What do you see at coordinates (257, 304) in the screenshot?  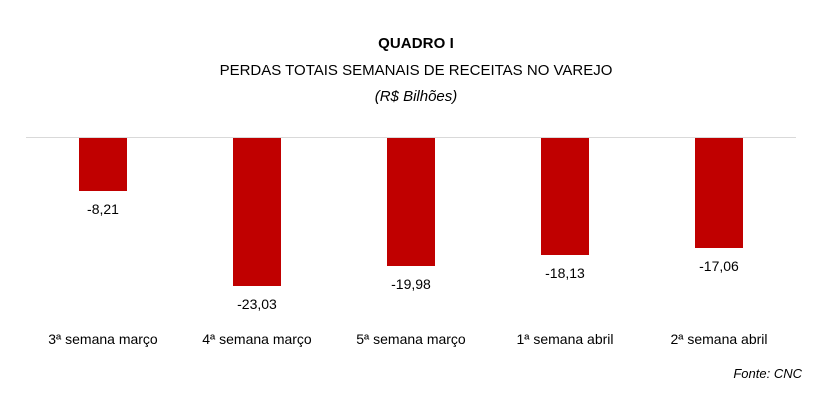 I see `value-label: -23,03` at bounding box center [257, 304].